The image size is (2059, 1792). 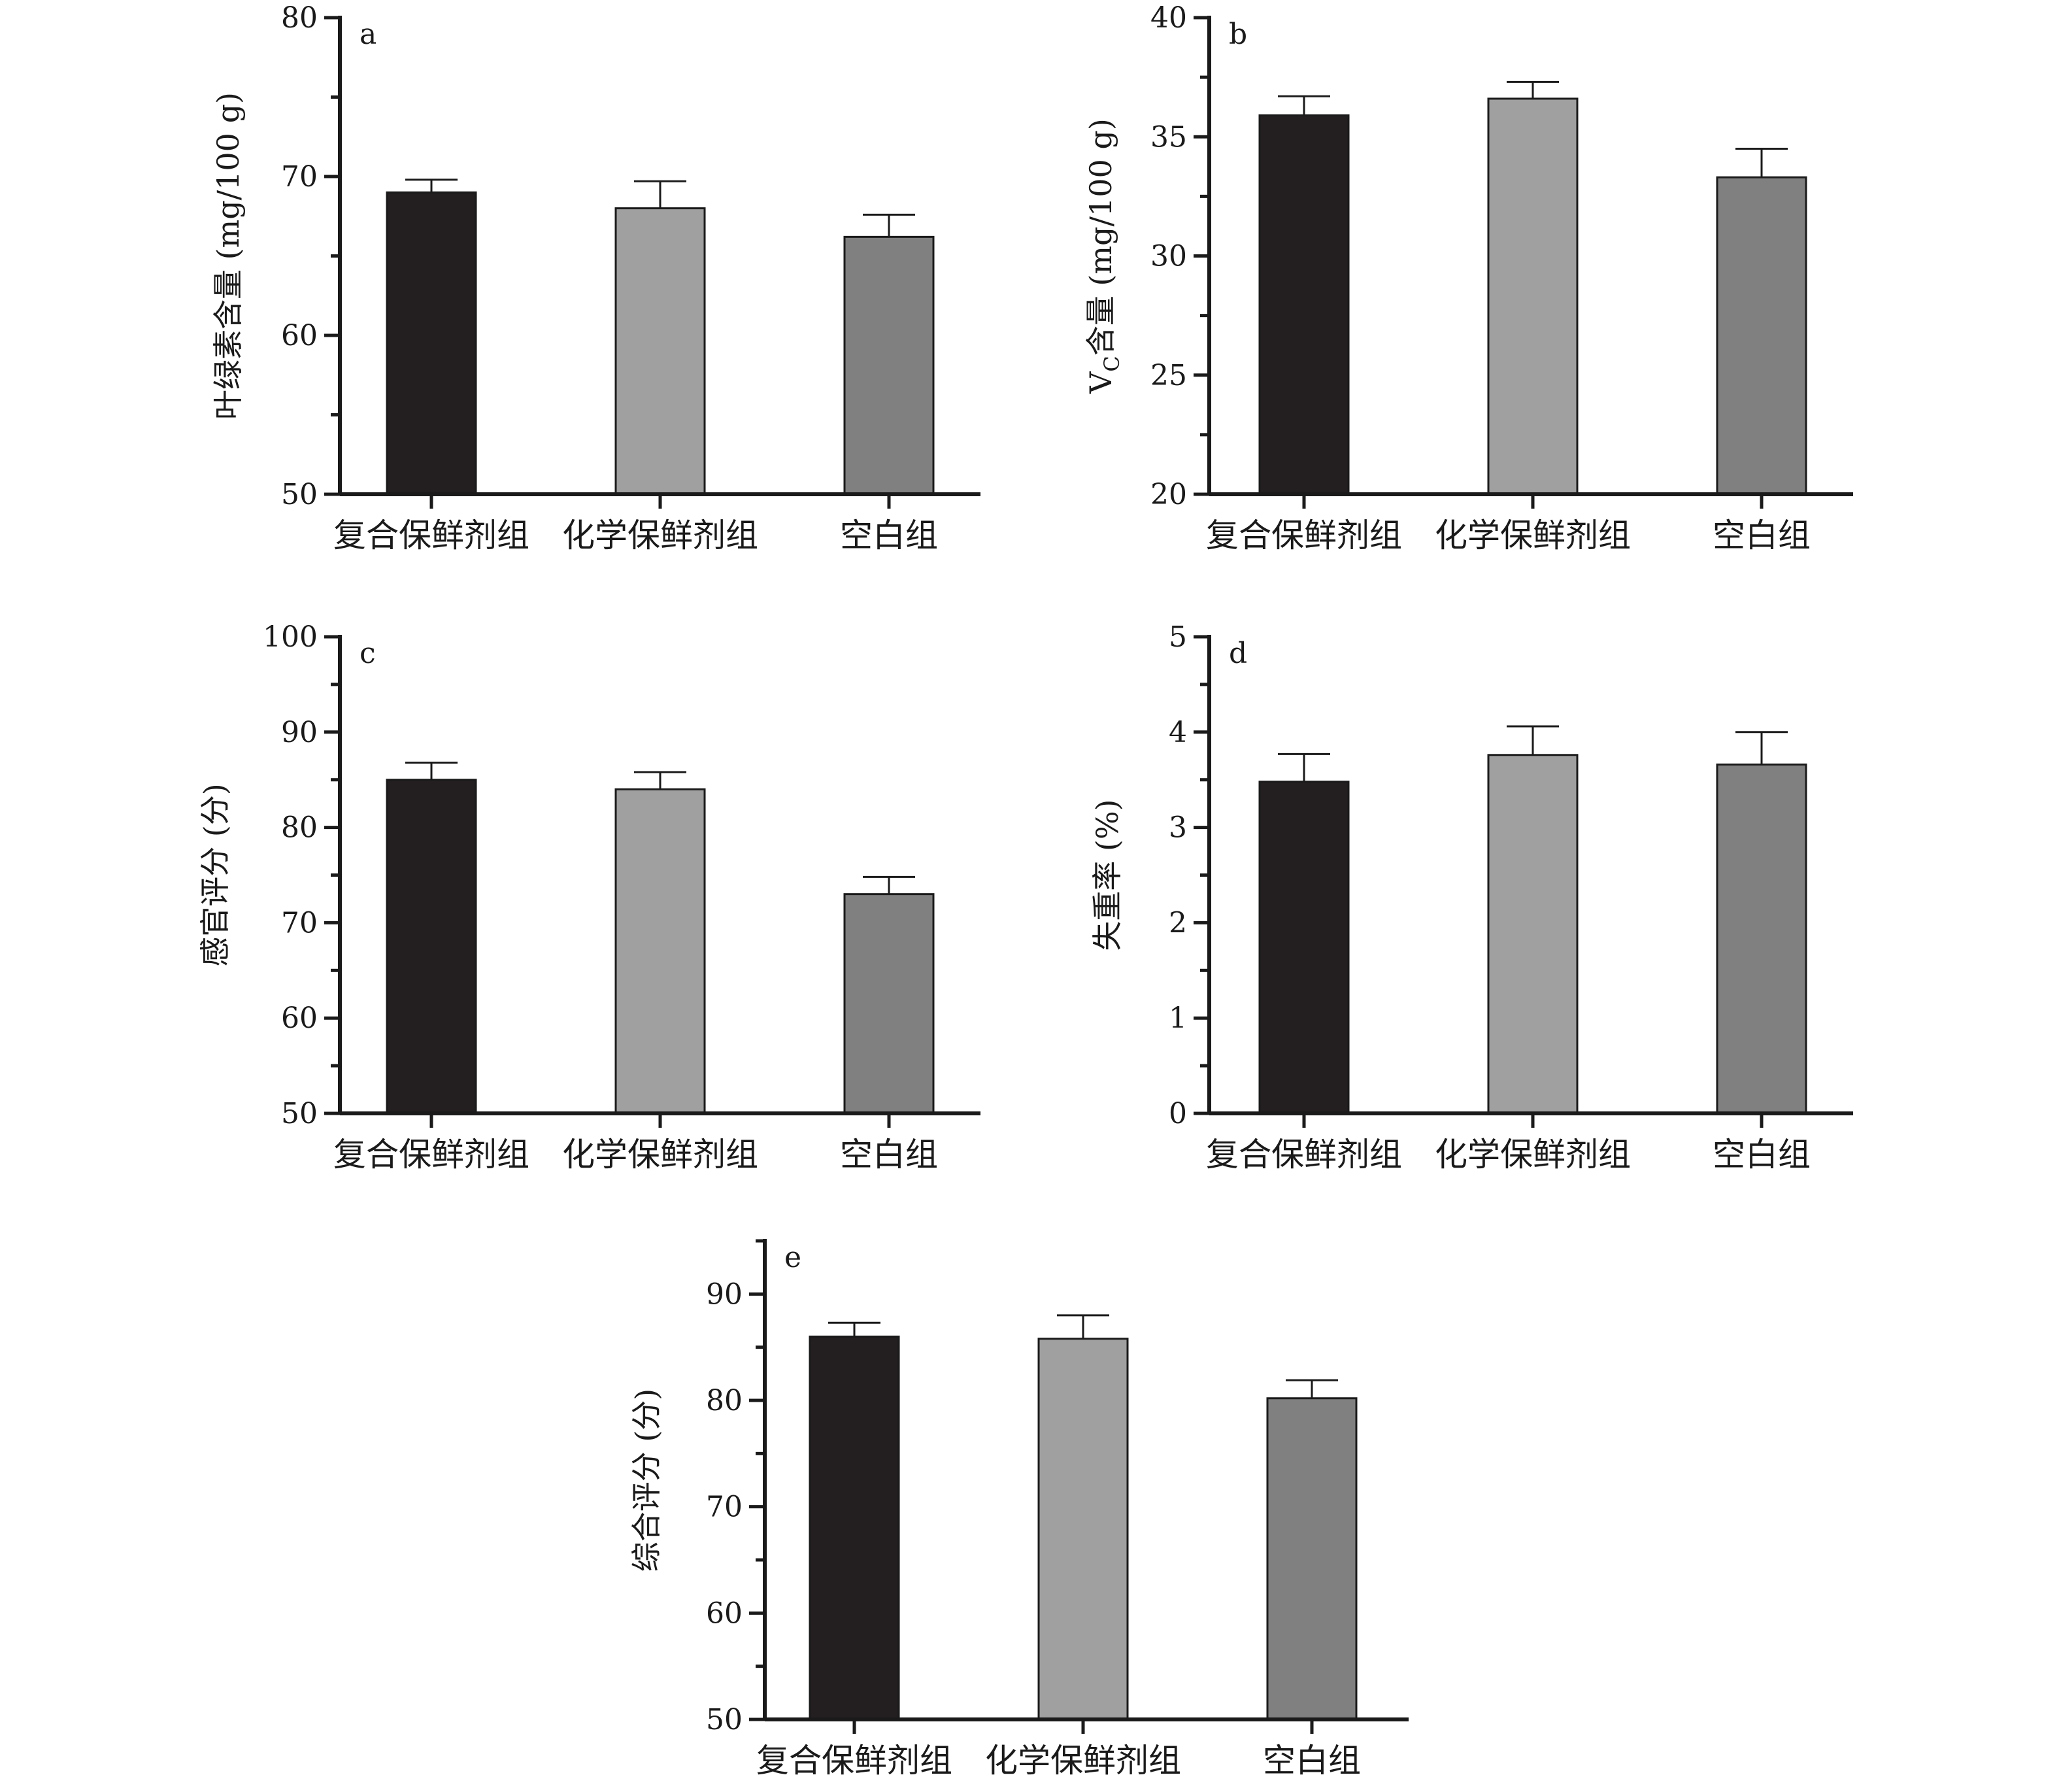 I want to click on y-tick-label-c: 90, so click(x=299, y=732).